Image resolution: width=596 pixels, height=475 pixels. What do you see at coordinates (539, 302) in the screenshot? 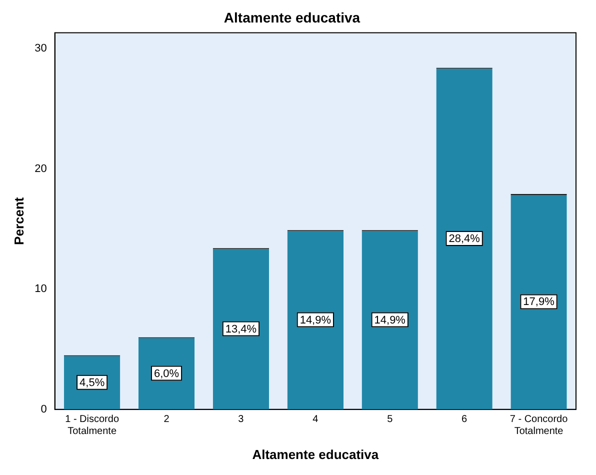
I see `data-label: 17,9%` at bounding box center [539, 302].